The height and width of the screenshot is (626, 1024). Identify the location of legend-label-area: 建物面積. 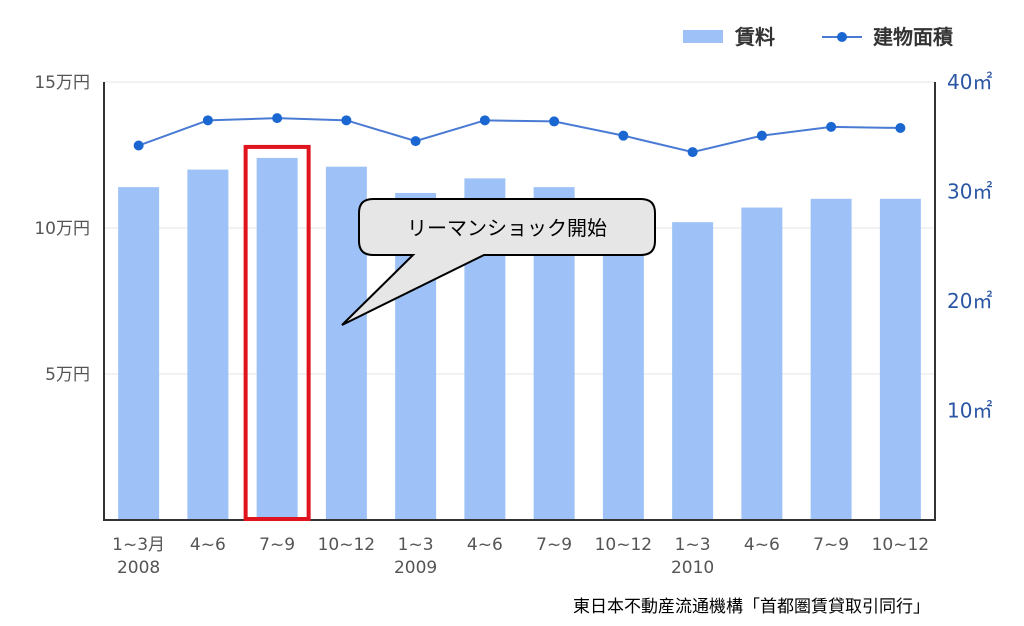
(913, 37).